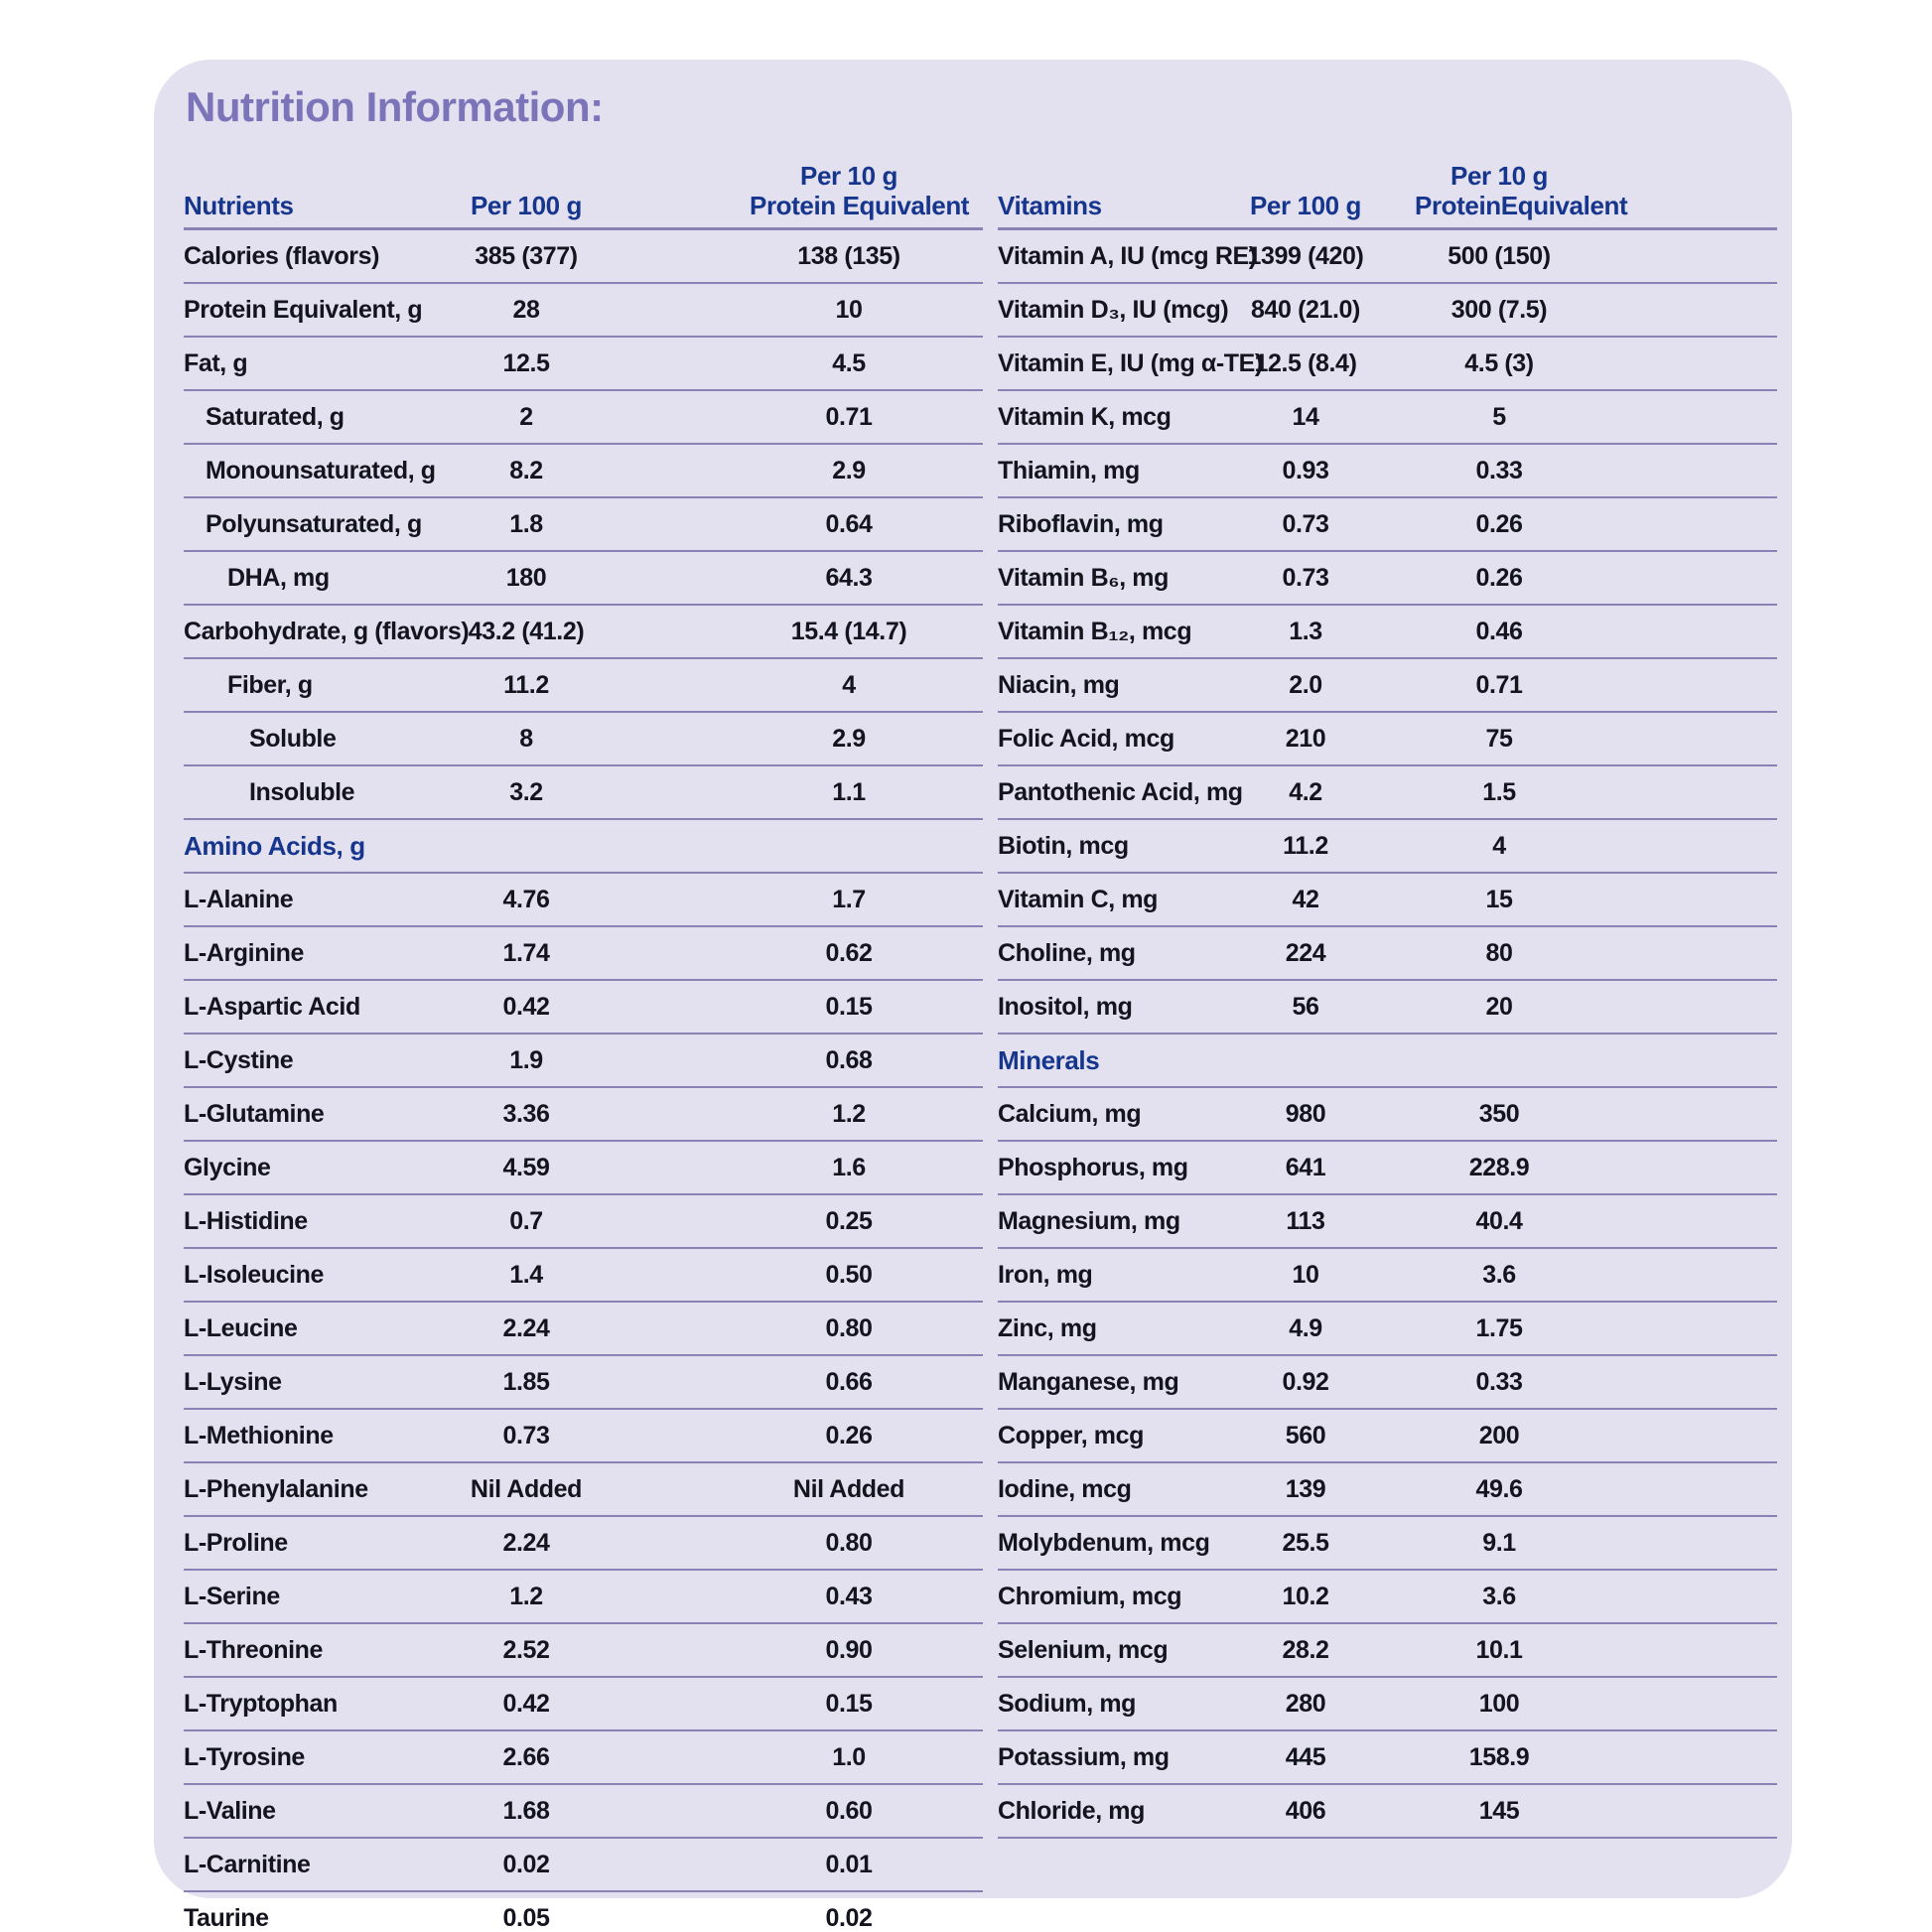  Describe the element at coordinates (849, 524) in the screenshot. I see `value-per-10g-protein-equivalent: 0.64` at that location.